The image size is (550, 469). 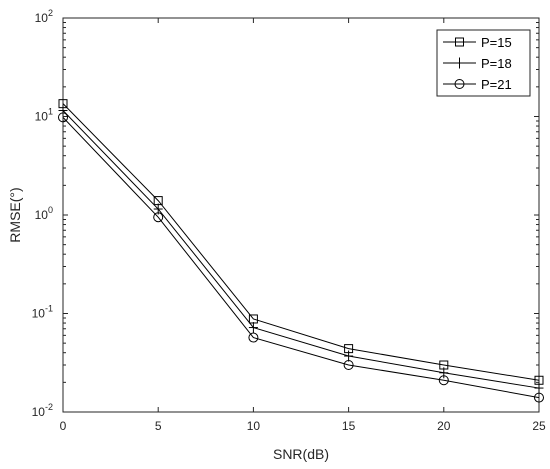 What do you see at coordinates (496, 63) in the screenshot?
I see `legend-label: P=18` at bounding box center [496, 63].